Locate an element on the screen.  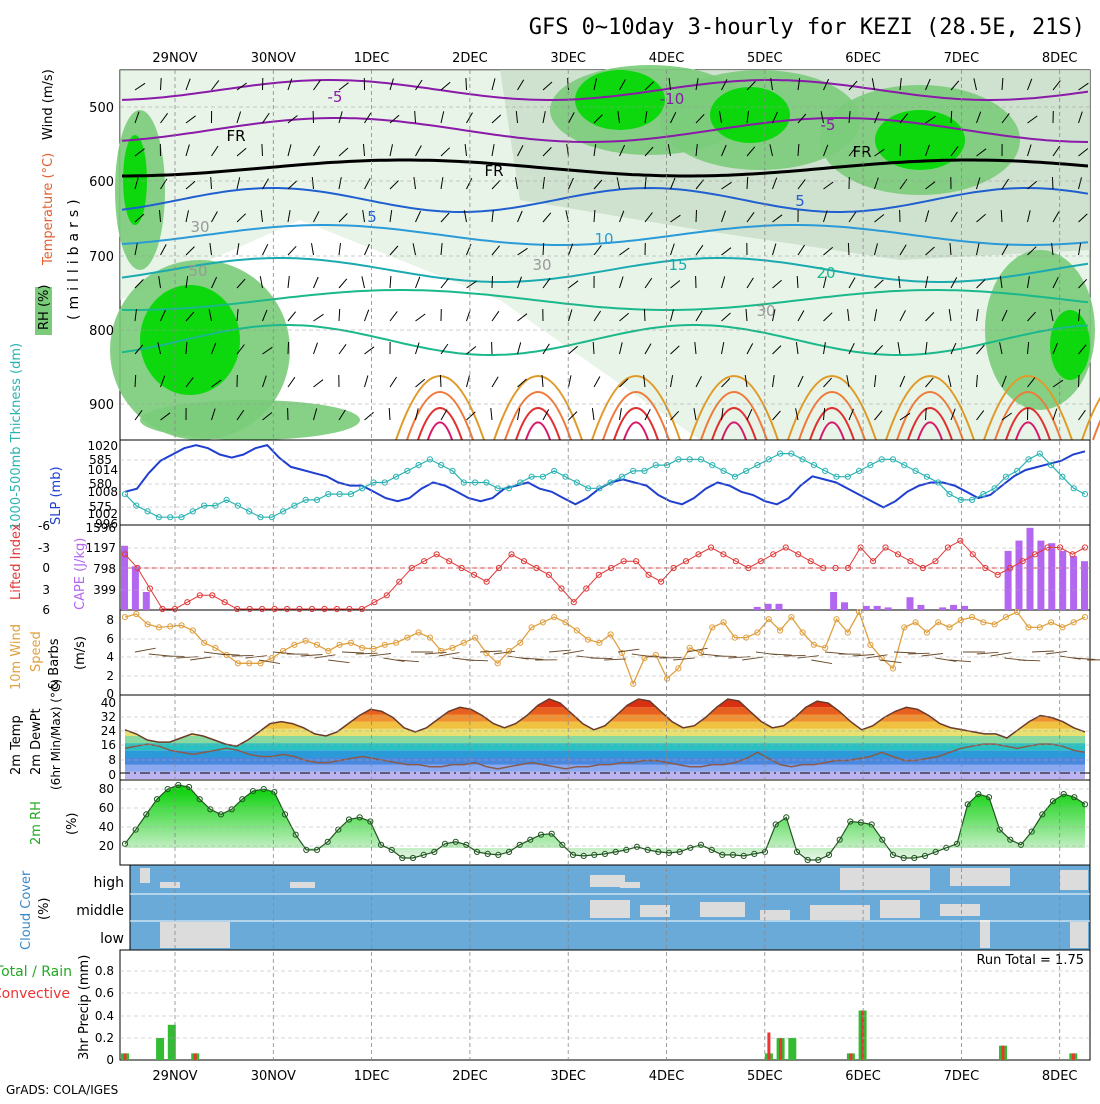
pressure-tick: 700 is located at coordinates (101, 257).